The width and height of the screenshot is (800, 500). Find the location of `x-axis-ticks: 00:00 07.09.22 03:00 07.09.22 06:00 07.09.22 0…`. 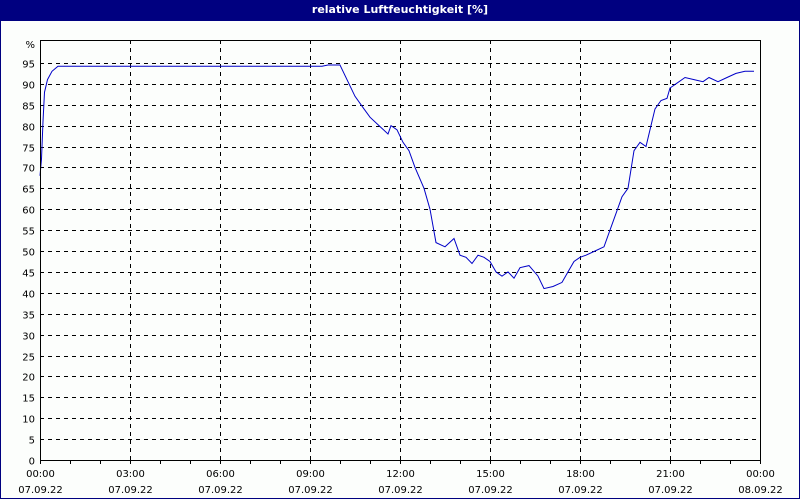

x-axis-ticks: 00:00 07.09.22 03:00 07.09.22 06:00 07.09.22 0… is located at coordinates (400, 478).